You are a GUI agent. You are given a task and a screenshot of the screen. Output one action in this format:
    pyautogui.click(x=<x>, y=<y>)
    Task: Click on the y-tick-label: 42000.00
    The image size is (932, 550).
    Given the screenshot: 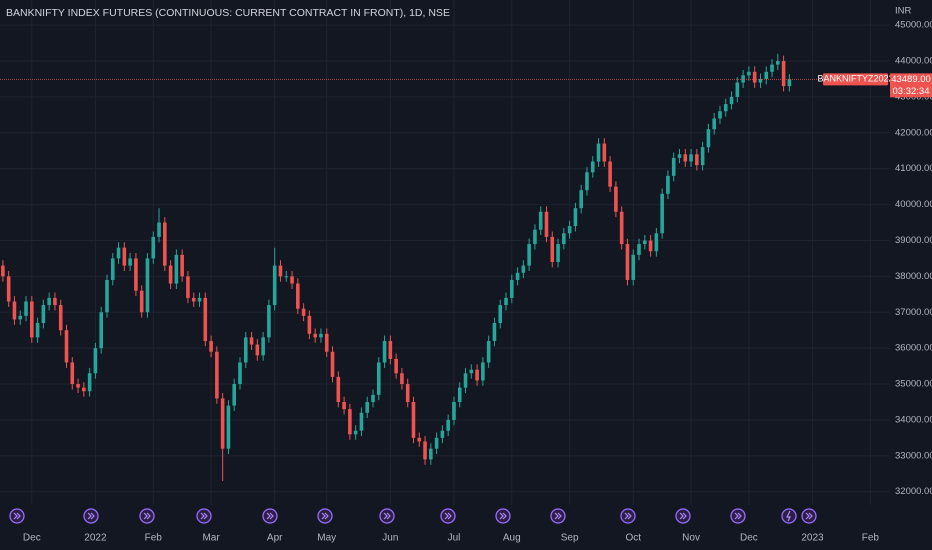 What is the action you would take?
    pyautogui.click(x=913, y=132)
    